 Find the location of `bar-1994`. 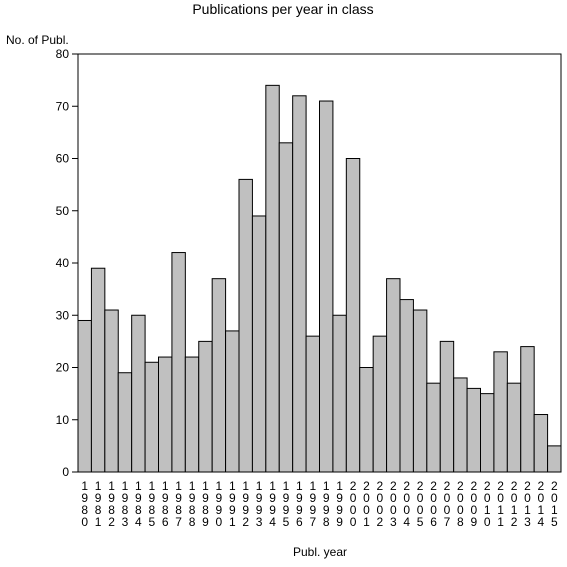

bar-1994 is located at coordinates (272, 278).